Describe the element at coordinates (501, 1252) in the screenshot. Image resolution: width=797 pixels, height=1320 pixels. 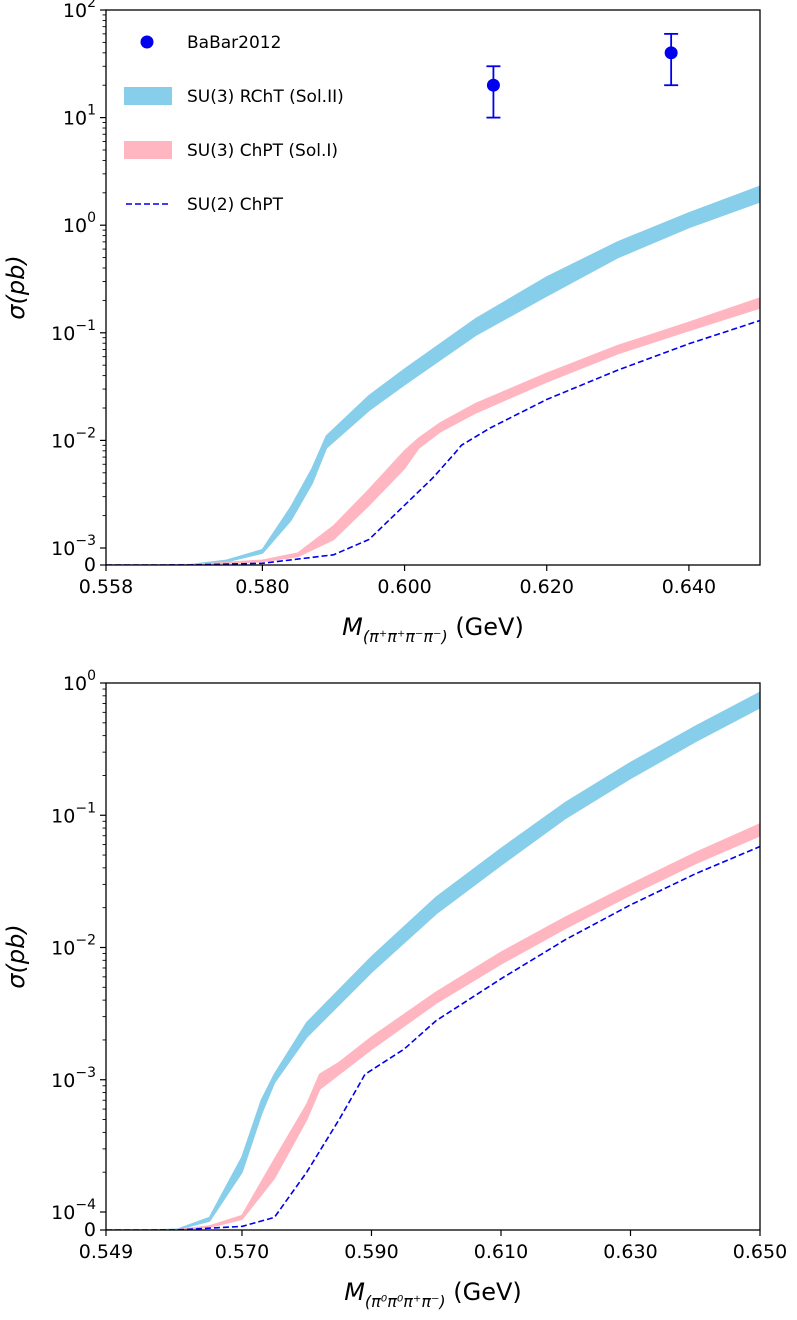
I see `x-tick-label: 0.610` at that location.